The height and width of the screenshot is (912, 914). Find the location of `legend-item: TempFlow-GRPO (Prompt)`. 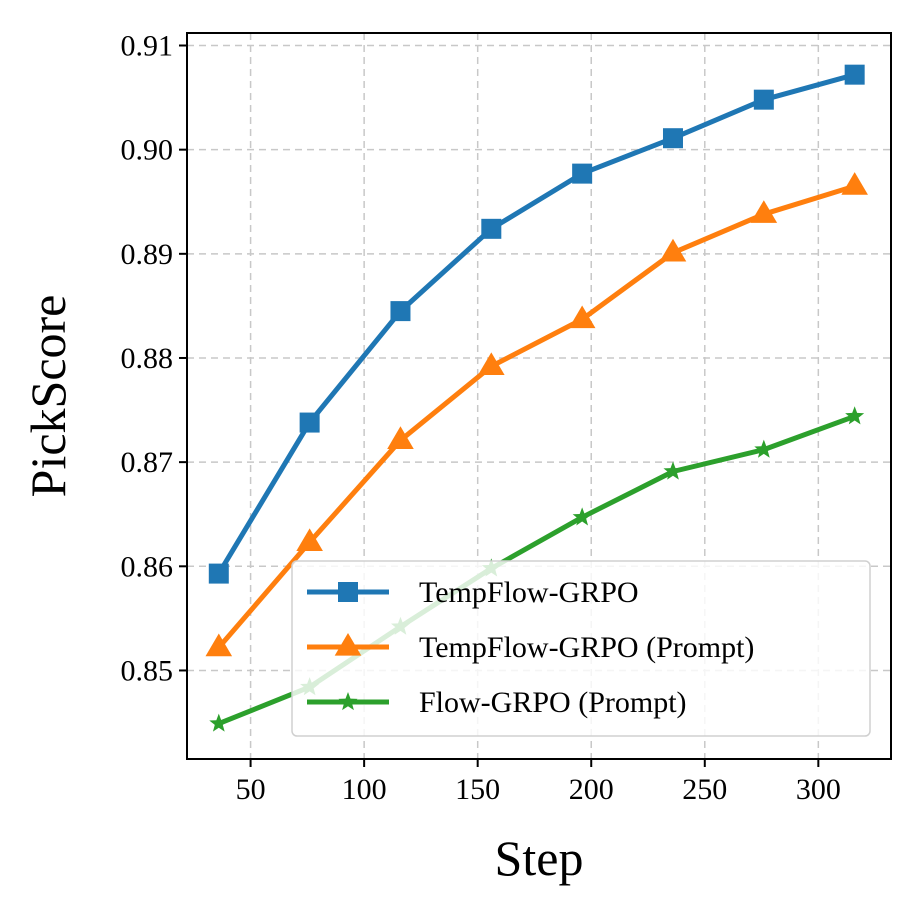

legend-item: TempFlow-GRPO (Prompt) is located at coordinates (530, 647).